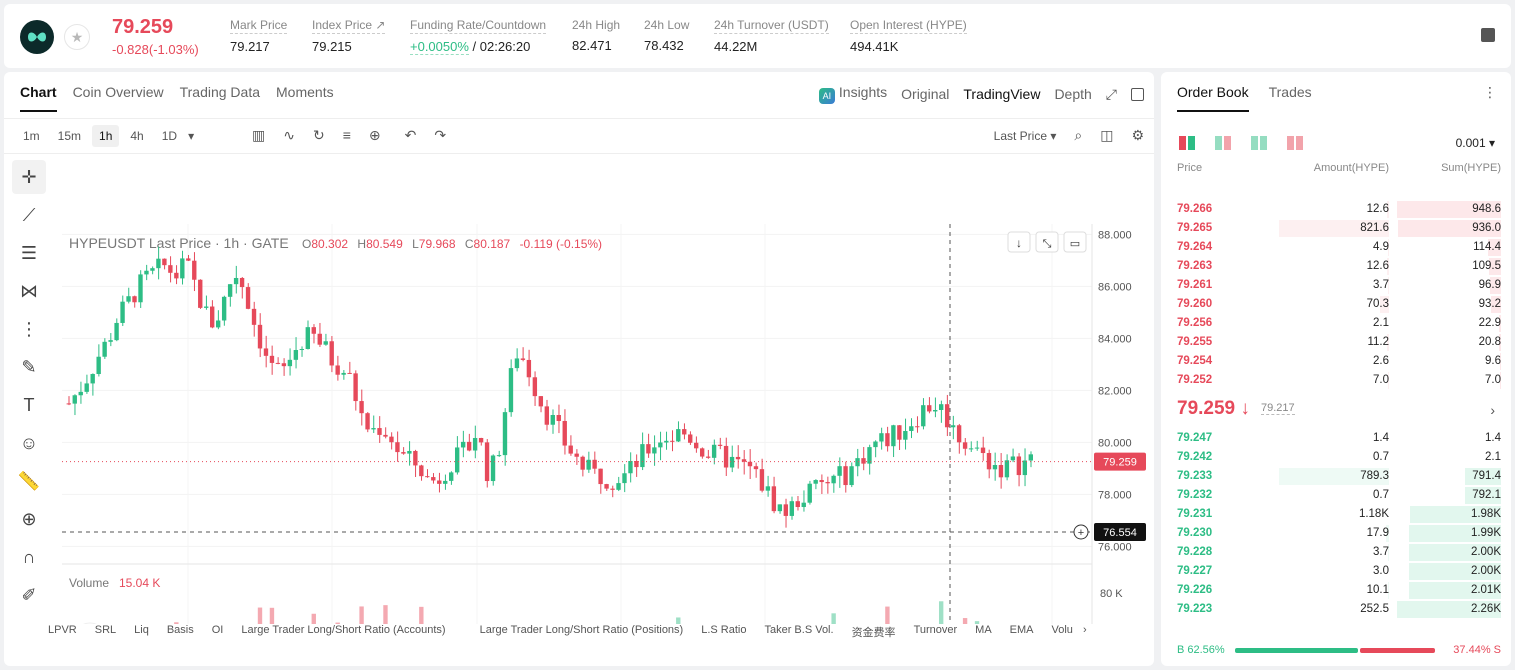  Describe the element at coordinates (1336, 361) in the screenshot. I see `ask-row: 79.254 2.6 9.6` at that location.